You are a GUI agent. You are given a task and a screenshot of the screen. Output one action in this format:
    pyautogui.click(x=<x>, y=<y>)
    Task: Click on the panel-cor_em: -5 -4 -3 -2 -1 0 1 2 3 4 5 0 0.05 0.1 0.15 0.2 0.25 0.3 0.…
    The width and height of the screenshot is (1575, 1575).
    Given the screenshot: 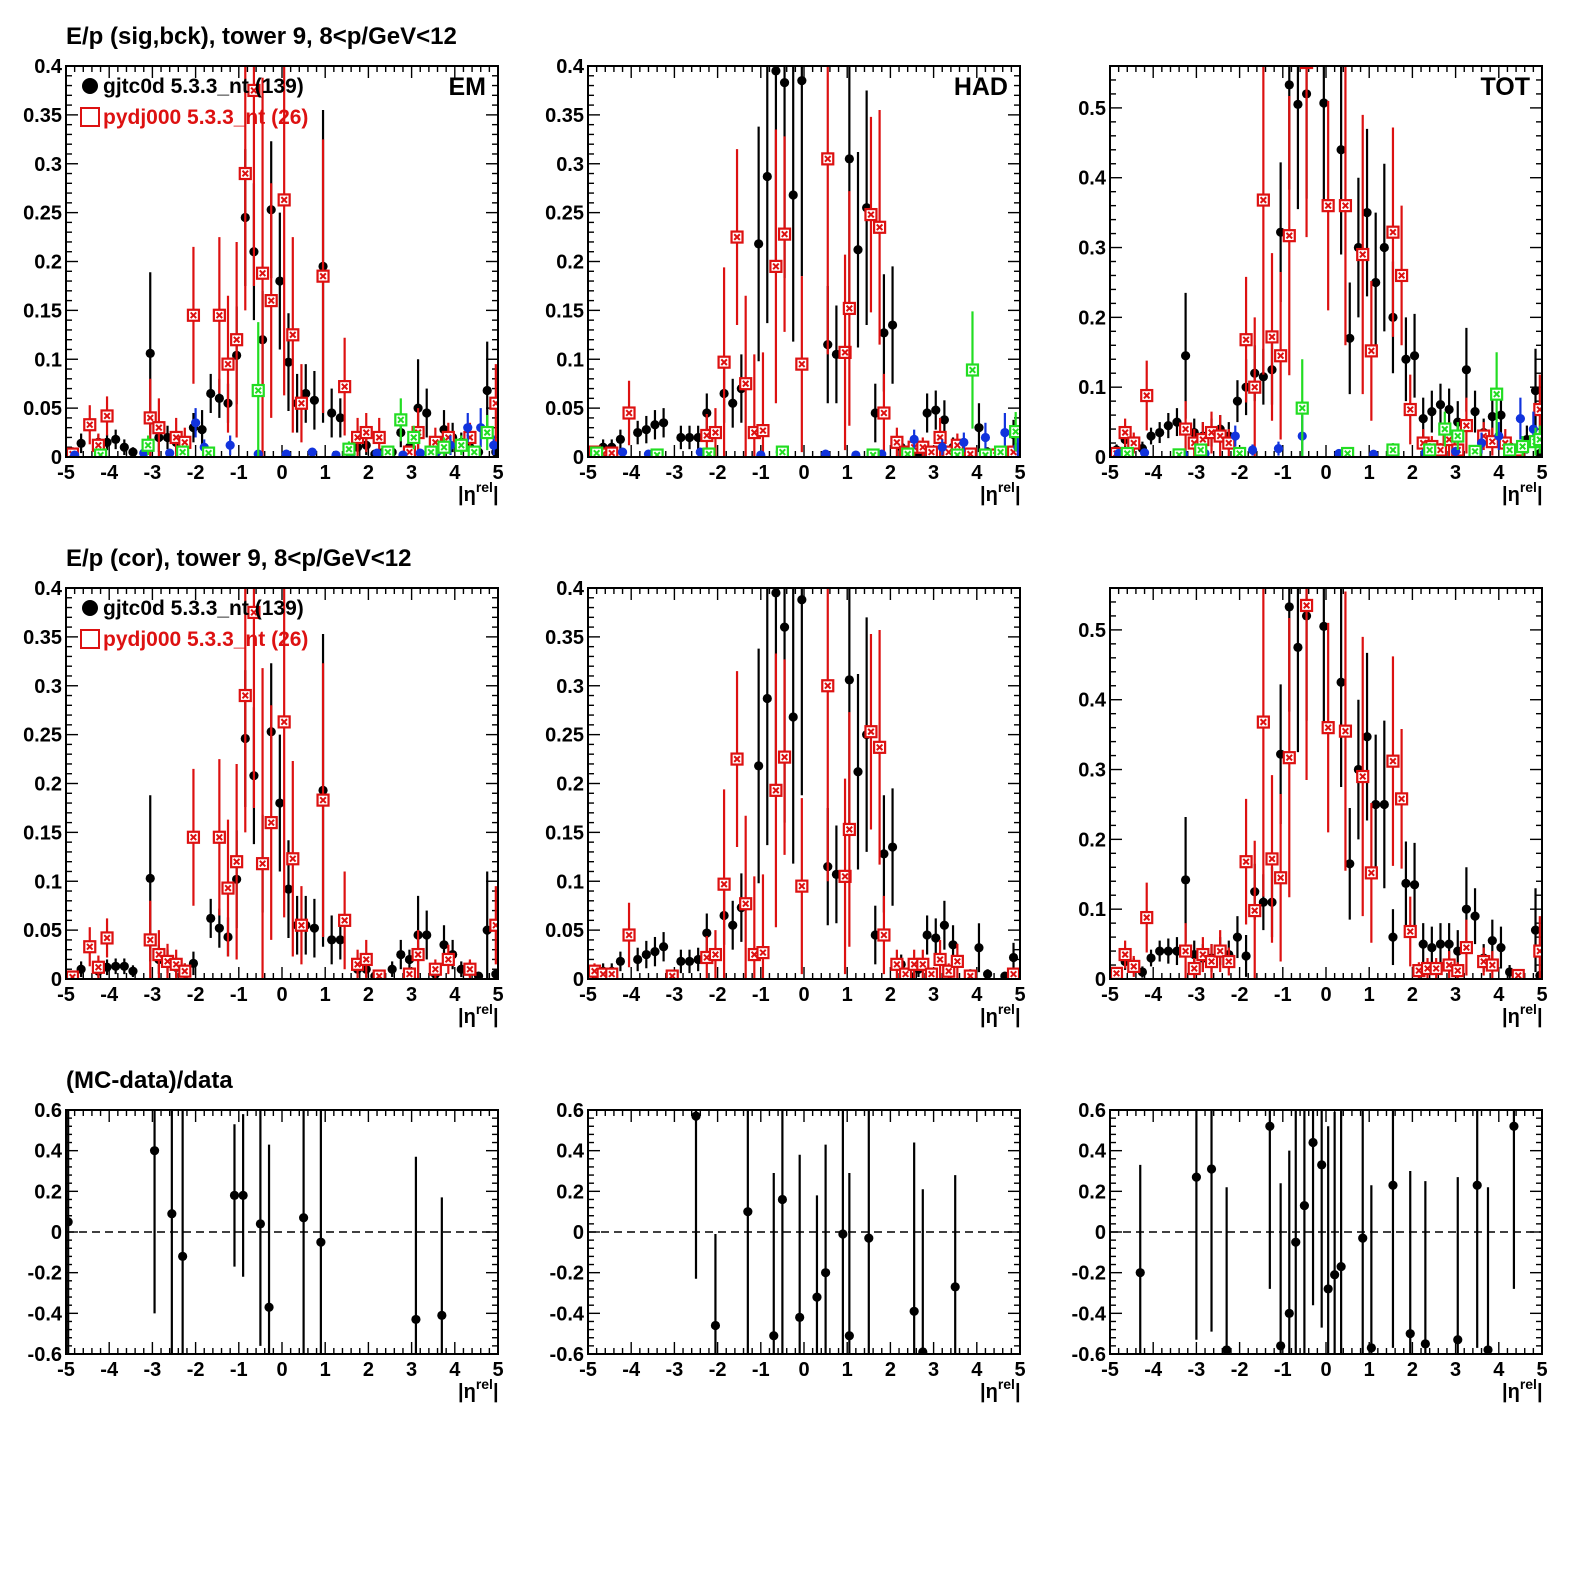 What is the action you would take?
    pyautogui.click(x=263, y=803)
    